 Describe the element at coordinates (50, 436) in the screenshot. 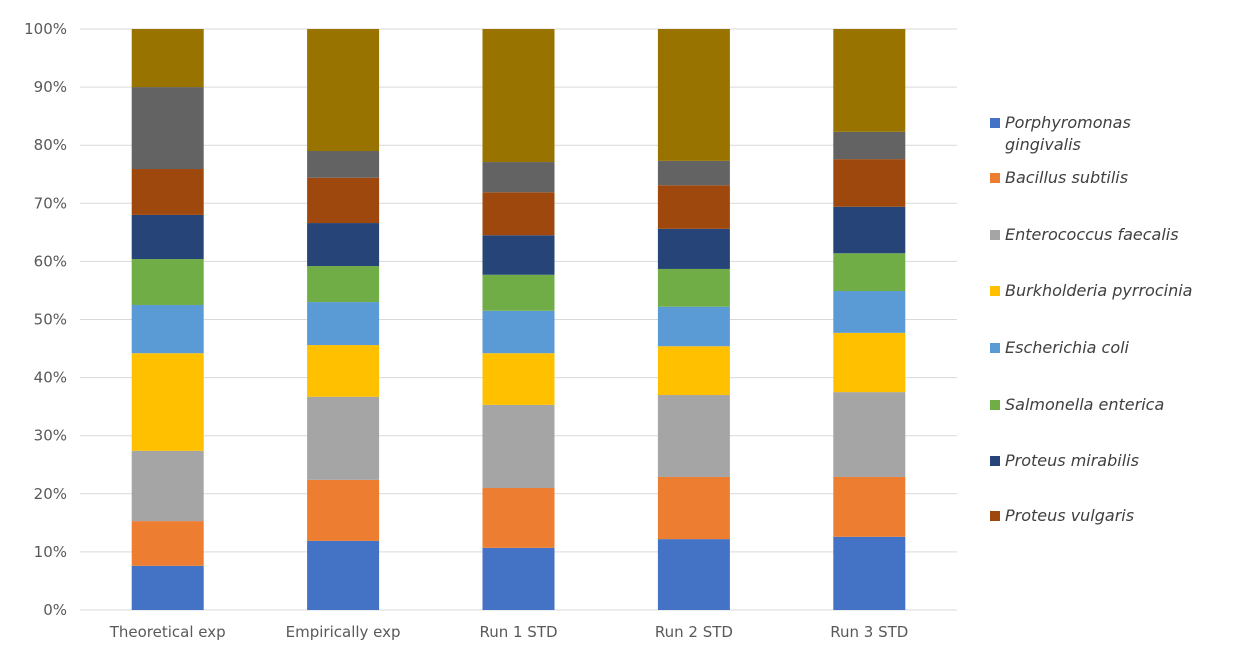

I see `y-tick-label: 30%` at that location.